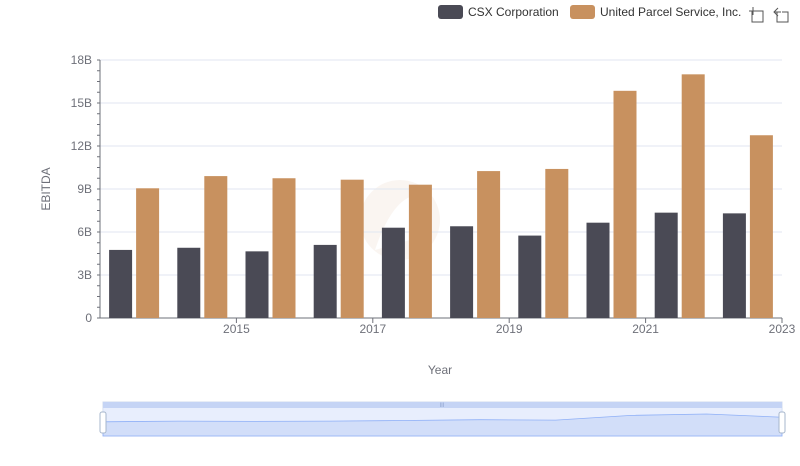 This screenshot has width=800, height=466. Describe the element at coordinates (325, 281) in the screenshot. I see `bar-csx-2017` at that location.